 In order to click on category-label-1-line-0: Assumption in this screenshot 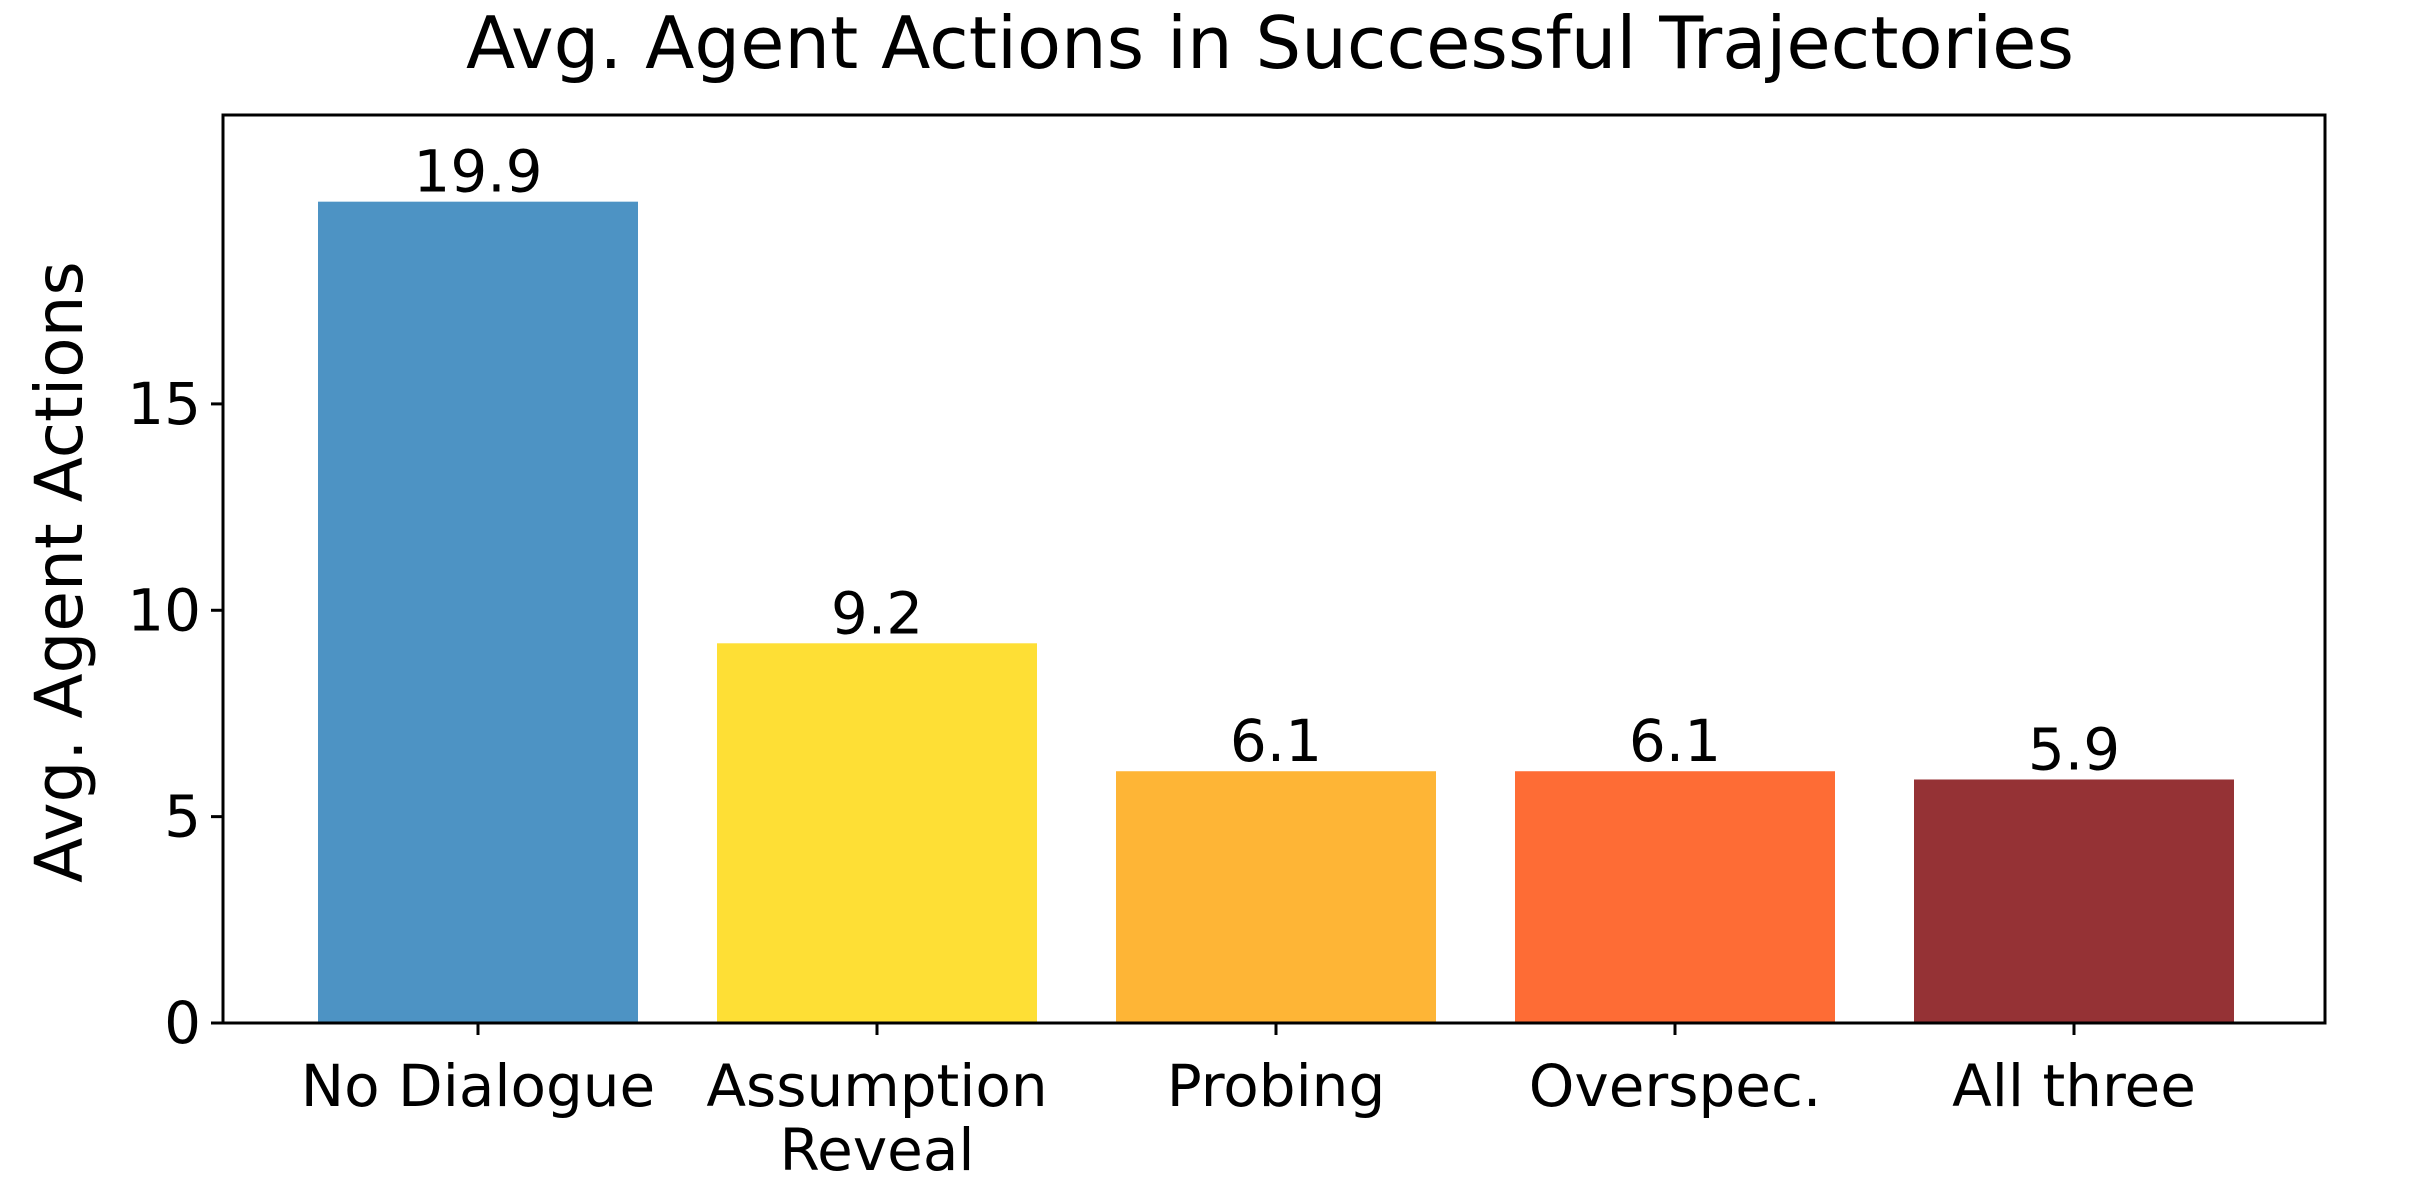, I will do `click(876, 1086)`.